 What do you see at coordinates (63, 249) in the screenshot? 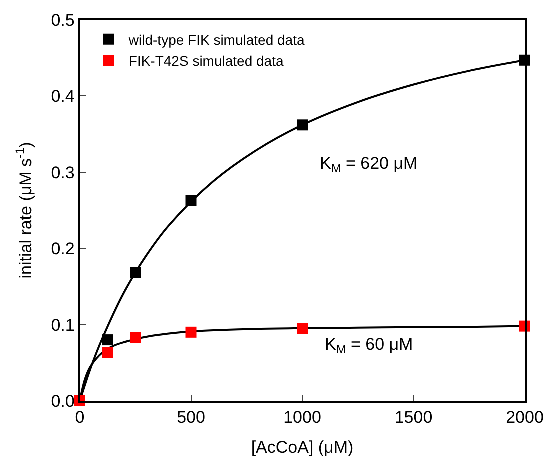
I see `y-tick-label: 0.2` at bounding box center [63, 249].